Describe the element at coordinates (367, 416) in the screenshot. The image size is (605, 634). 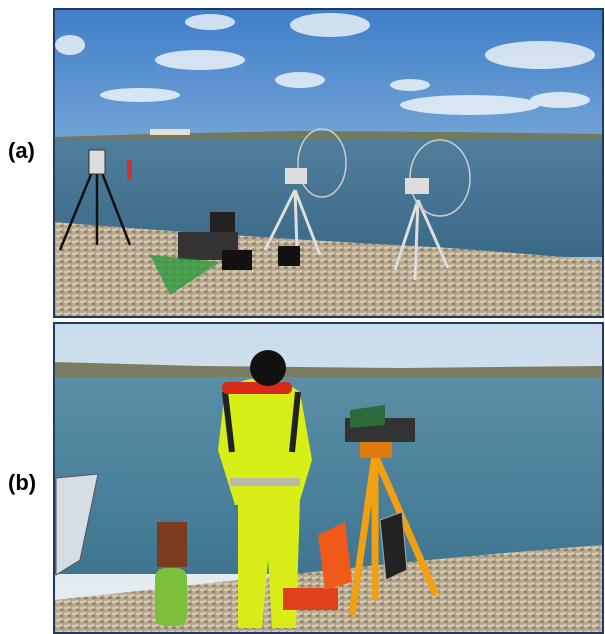
I see `instrument` at that location.